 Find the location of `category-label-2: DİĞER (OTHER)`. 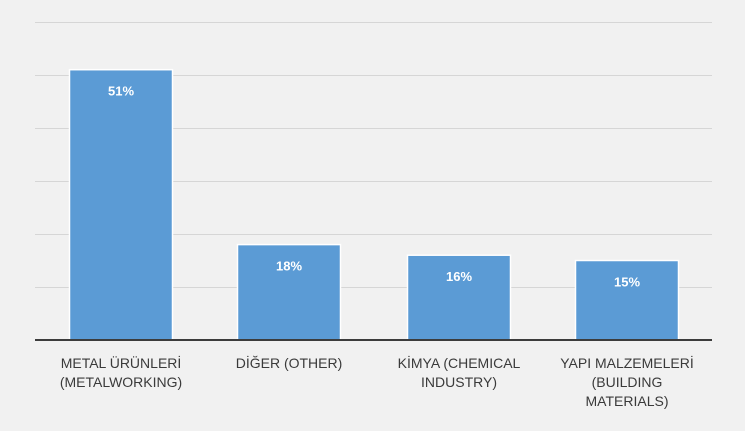

category-label-2: DİĞER (OTHER) is located at coordinates (289, 362).